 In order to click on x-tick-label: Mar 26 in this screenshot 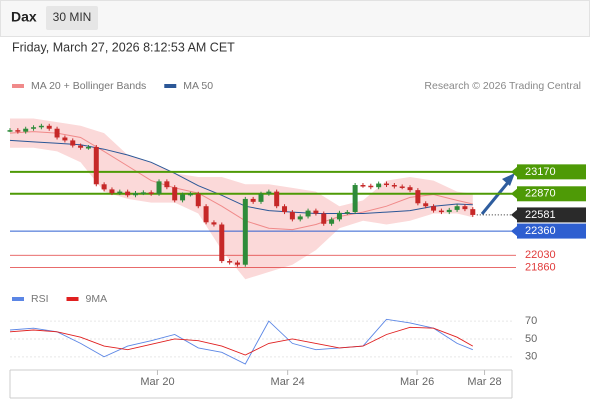, I will do `click(417, 382)`.